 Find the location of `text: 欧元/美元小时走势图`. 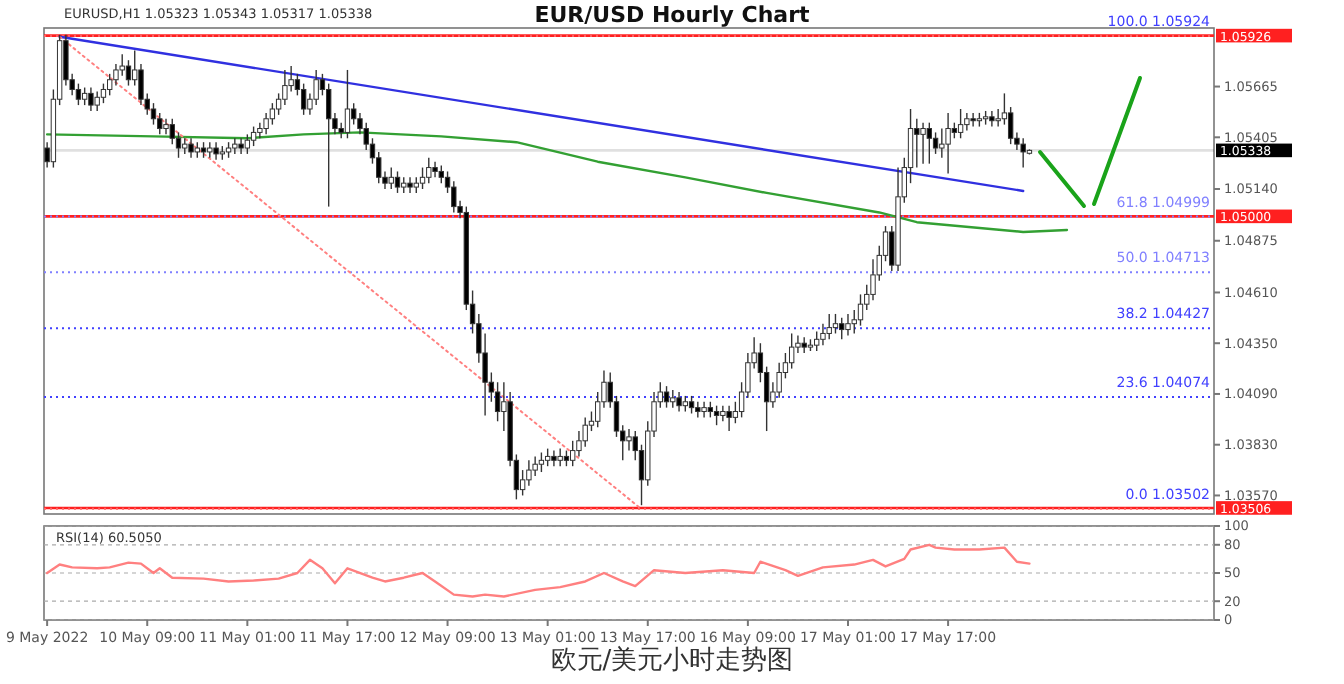

text: 欧元/美元小时走势图 is located at coordinates (672, 660).